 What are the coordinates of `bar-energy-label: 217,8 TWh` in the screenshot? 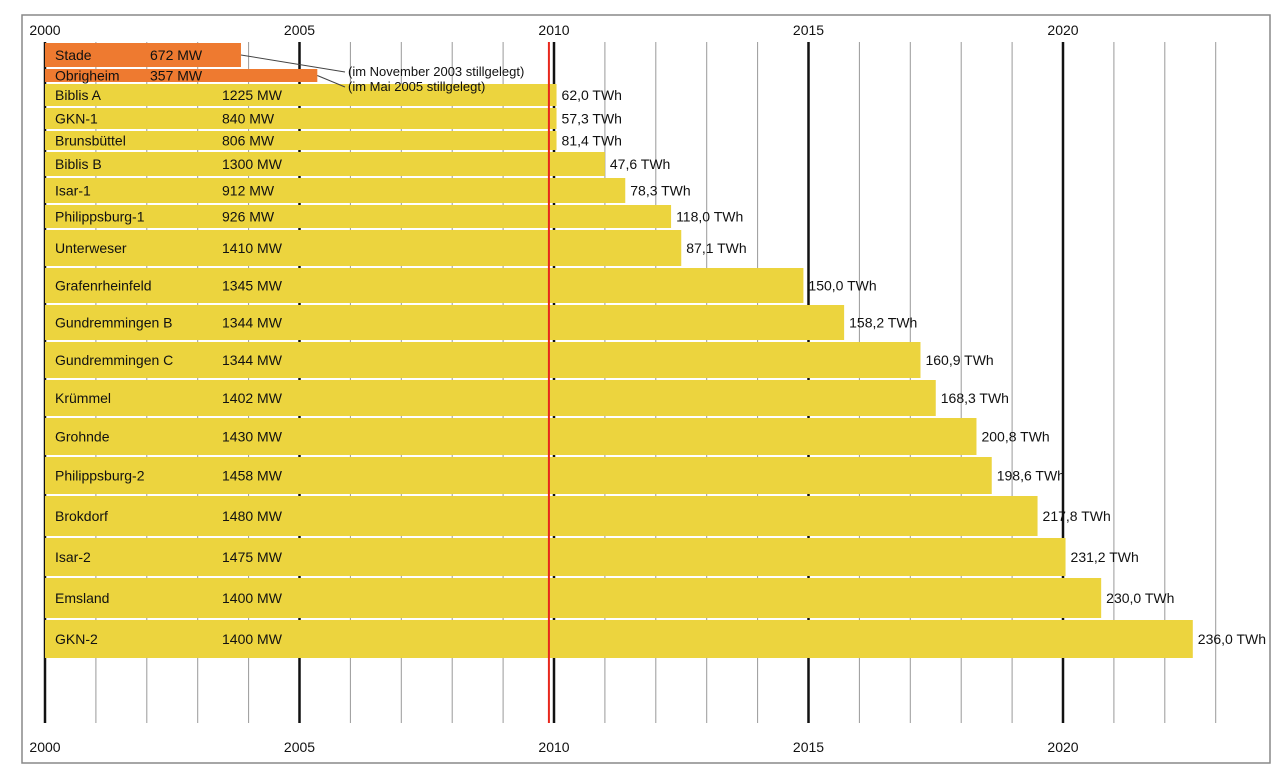 It's located at (1077, 516).